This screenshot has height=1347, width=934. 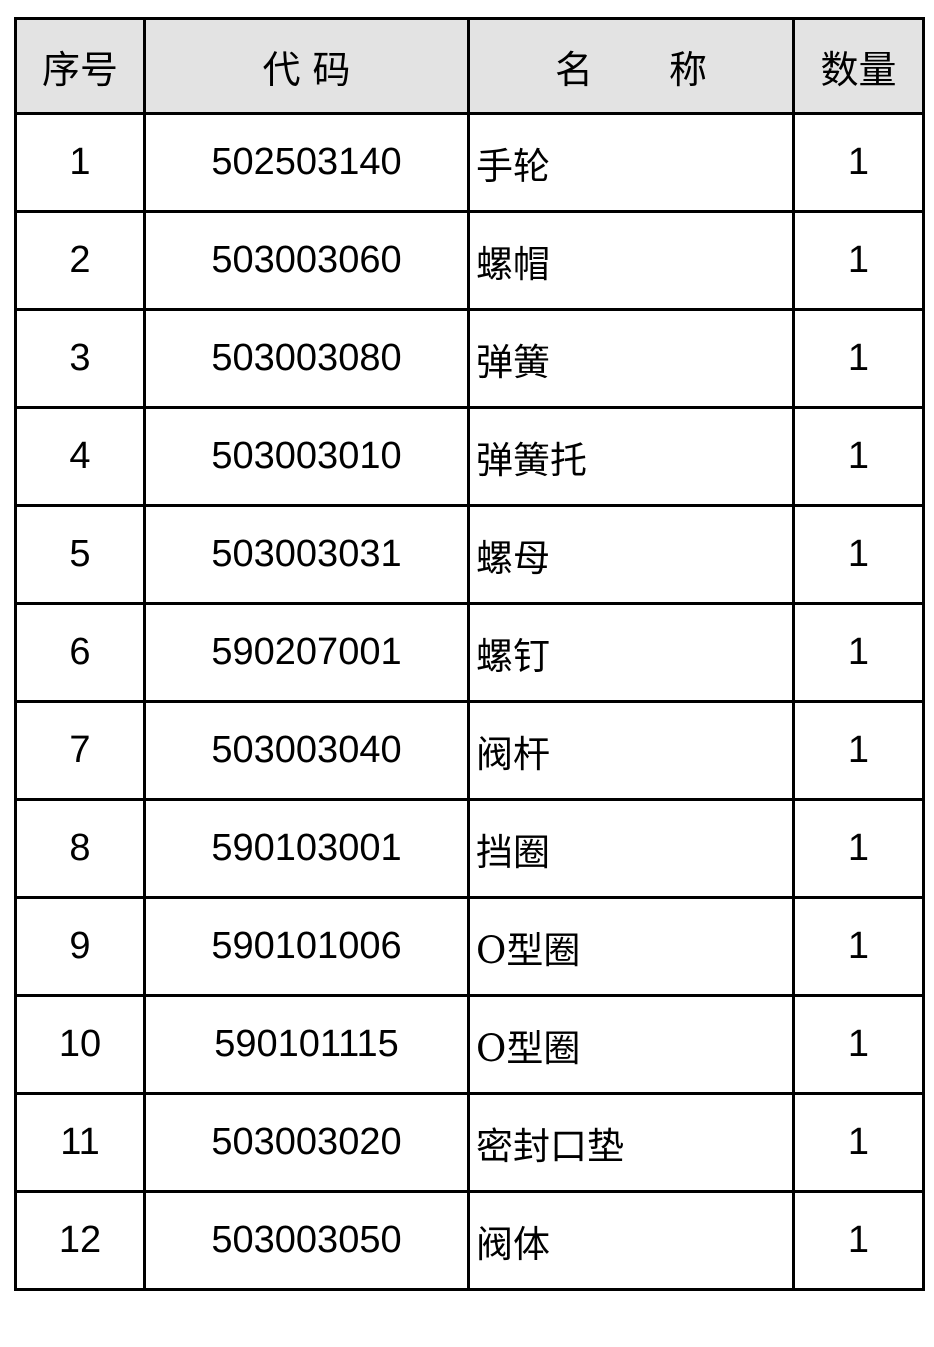 I want to click on row-number: 6, so click(x=80, y=652).